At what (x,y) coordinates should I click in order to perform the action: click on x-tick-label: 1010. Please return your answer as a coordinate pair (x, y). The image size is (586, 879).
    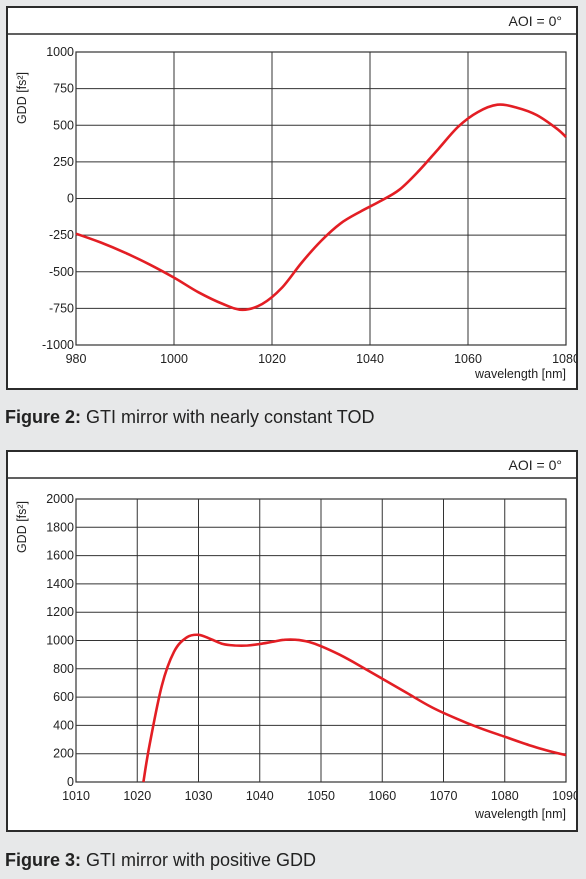
    Looking at the image, I should click on (76, 796).